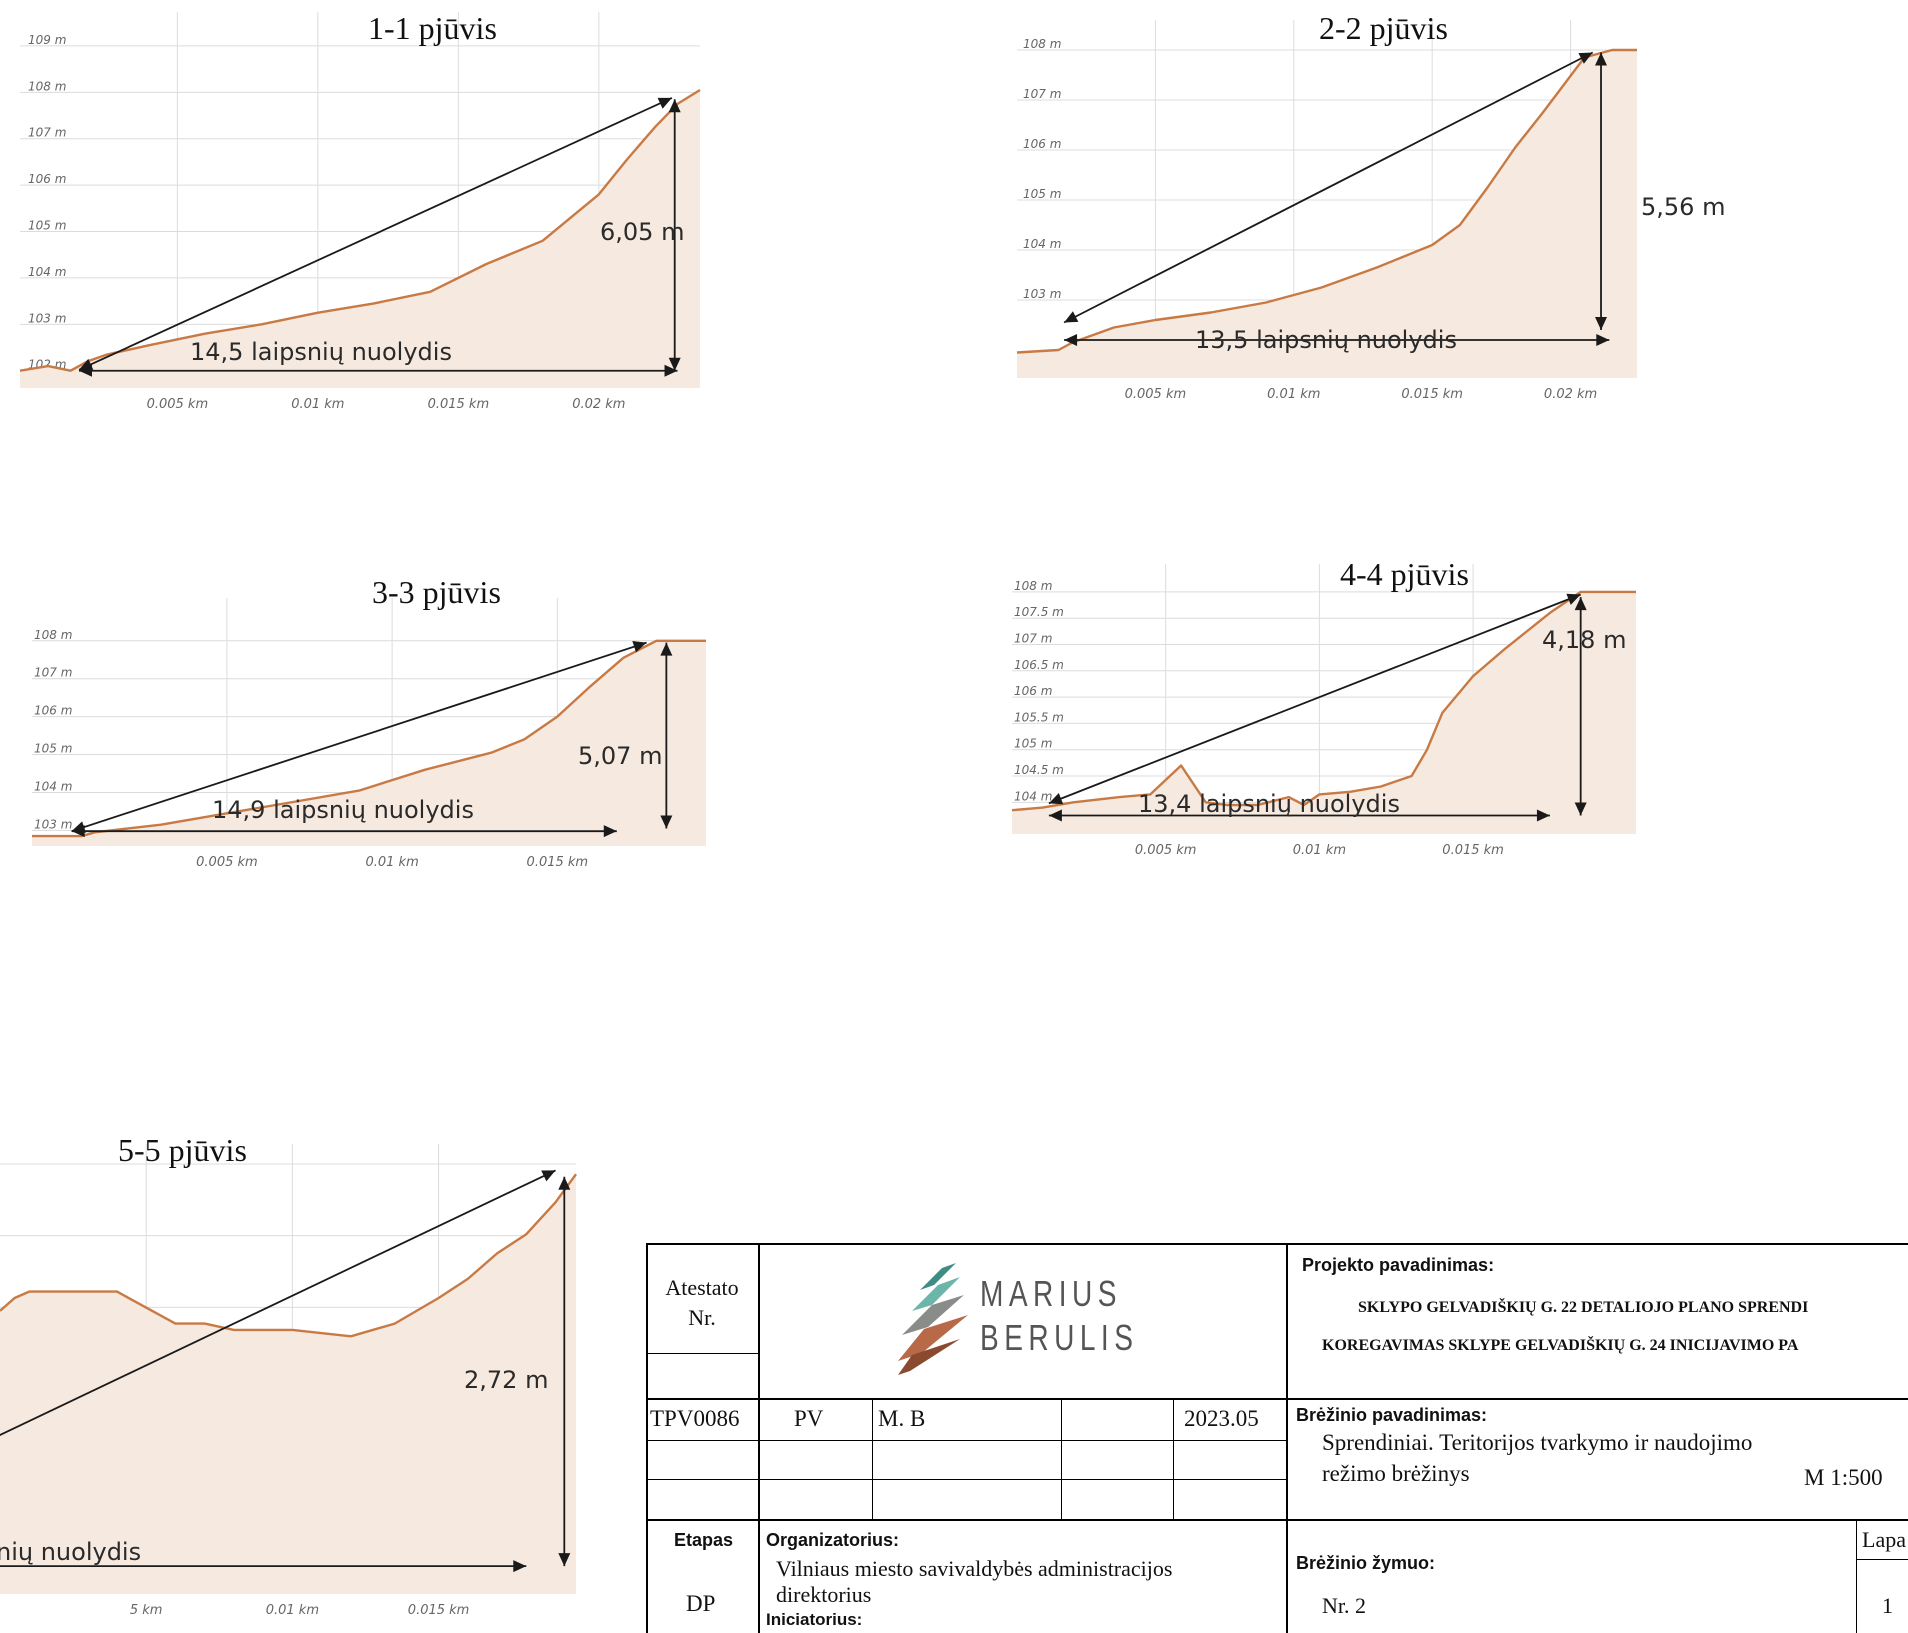  What do you see at coordinates (436, 592) in the screenshot?
I see `chart-title: 3-3 pjūvis` at bounding box center [436, 592].